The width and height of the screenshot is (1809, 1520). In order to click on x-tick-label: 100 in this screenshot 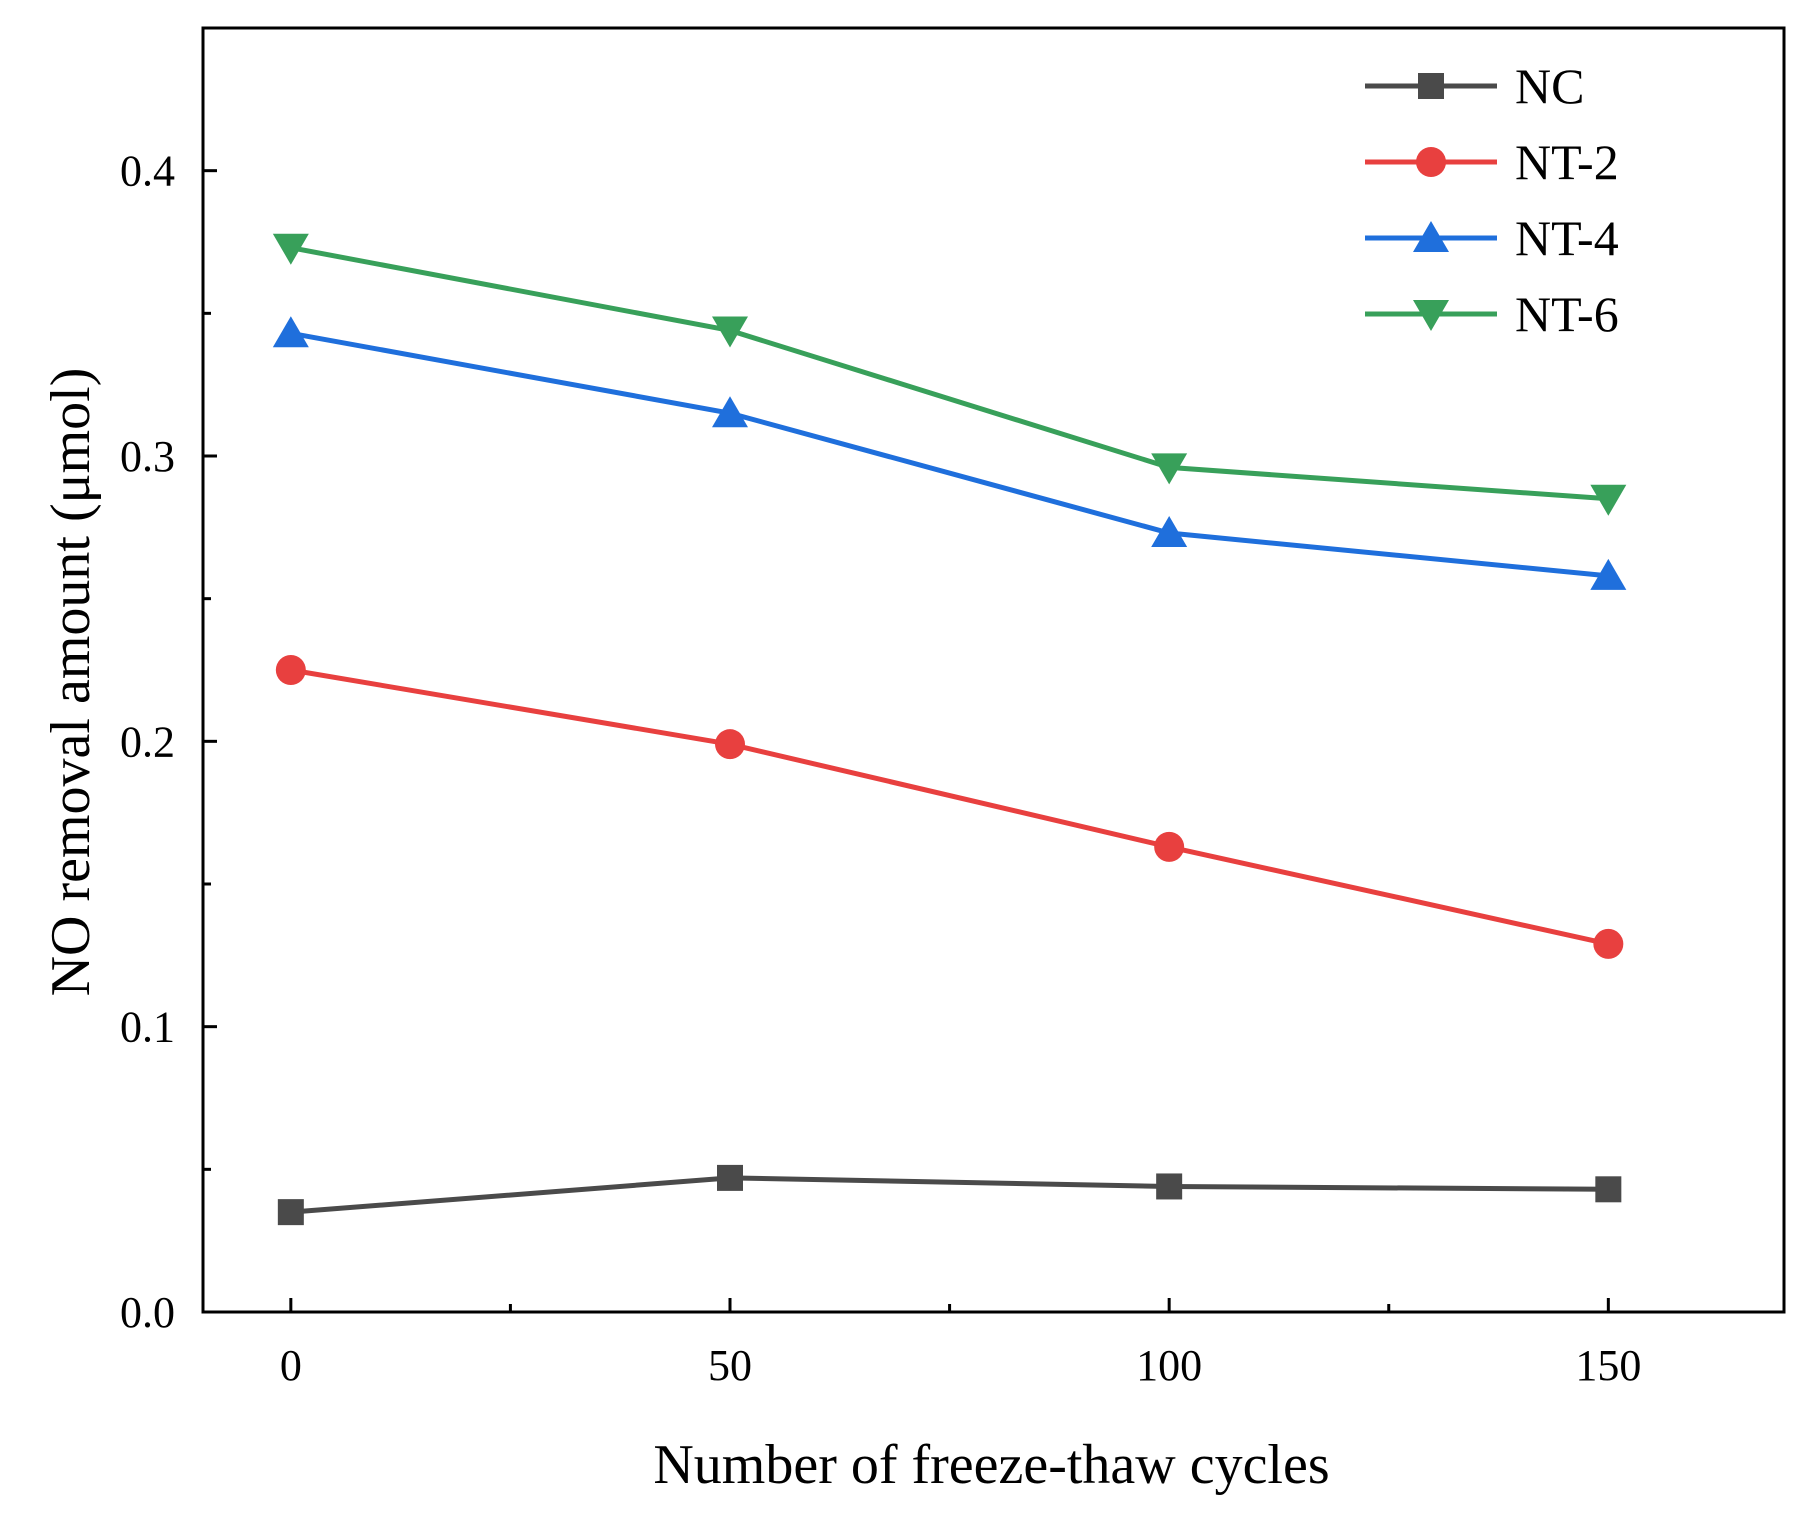, I will do `click(1169, 1365)`.